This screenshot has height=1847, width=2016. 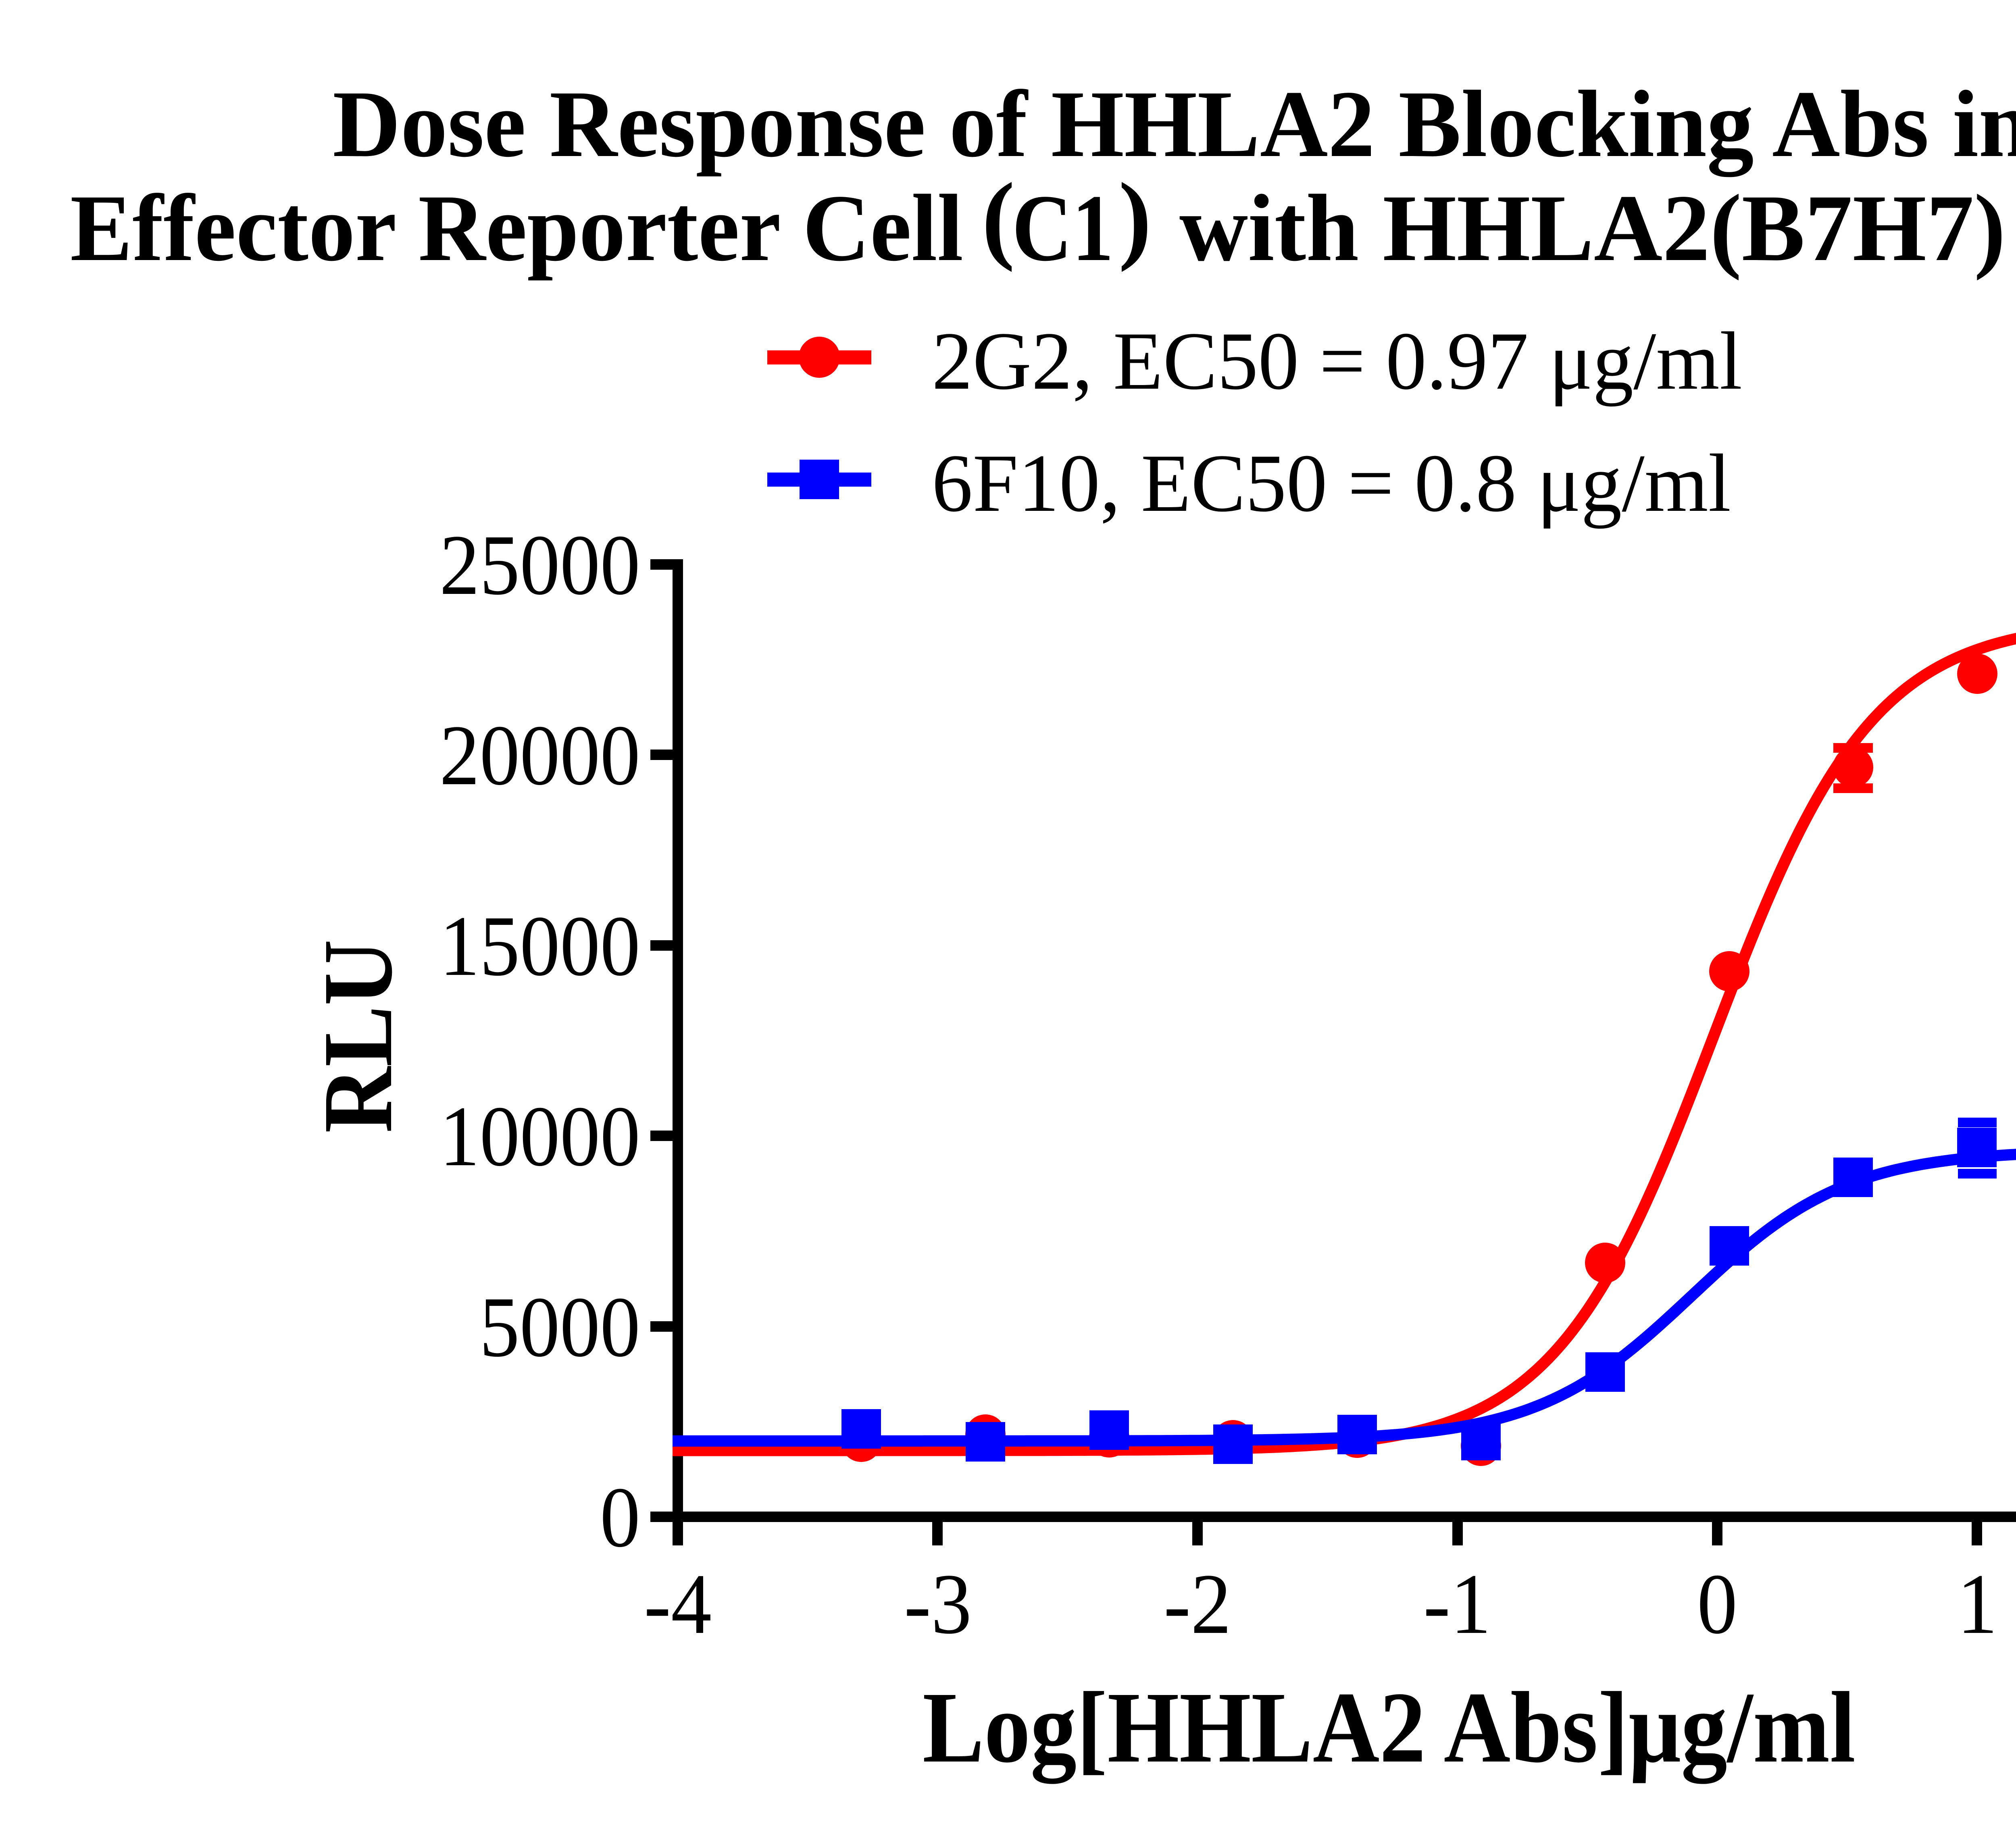 What do you see at coordinates (1197, 1604) in the screenshot?
I see `svg-text: -2` at bounding box center [1197, 1604].